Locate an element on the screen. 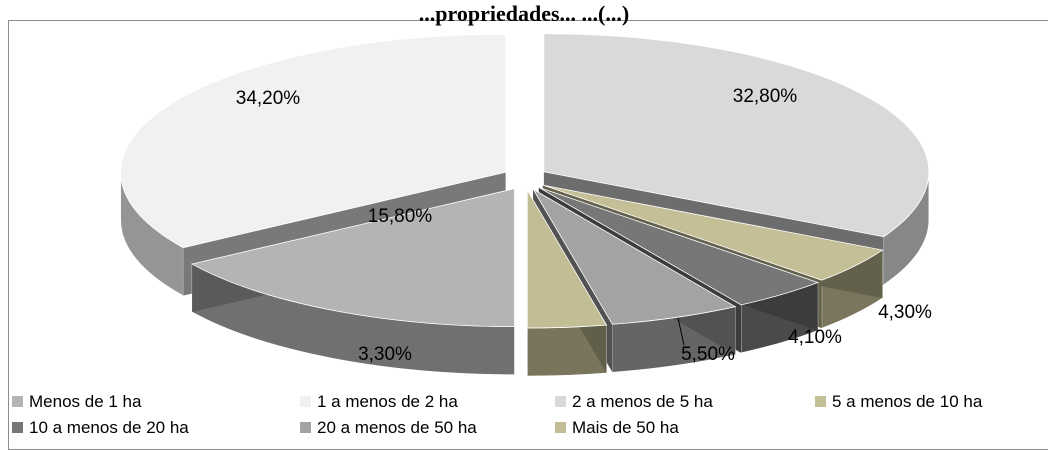  legend-item-0: Menos de 1 ha is located at coordinates (76, 402).